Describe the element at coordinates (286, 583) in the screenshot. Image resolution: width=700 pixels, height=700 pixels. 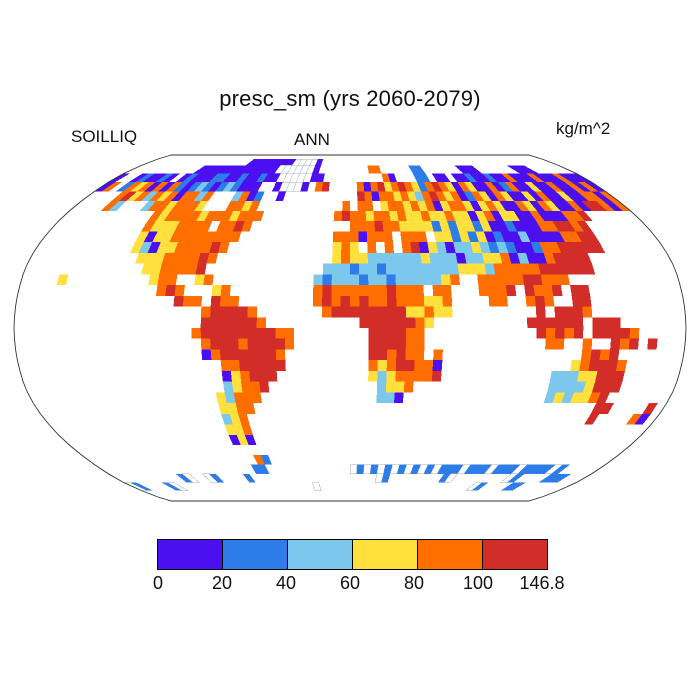
I see `colorbar-tick: 40` at that location.